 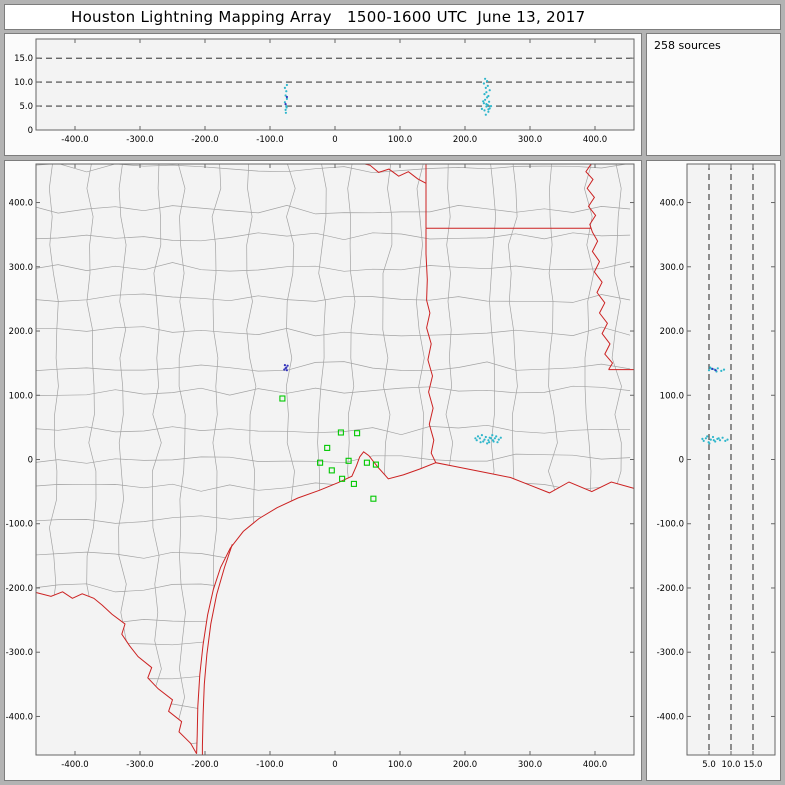 I want to click on border-rio-grande, so click(x=116, y=672).